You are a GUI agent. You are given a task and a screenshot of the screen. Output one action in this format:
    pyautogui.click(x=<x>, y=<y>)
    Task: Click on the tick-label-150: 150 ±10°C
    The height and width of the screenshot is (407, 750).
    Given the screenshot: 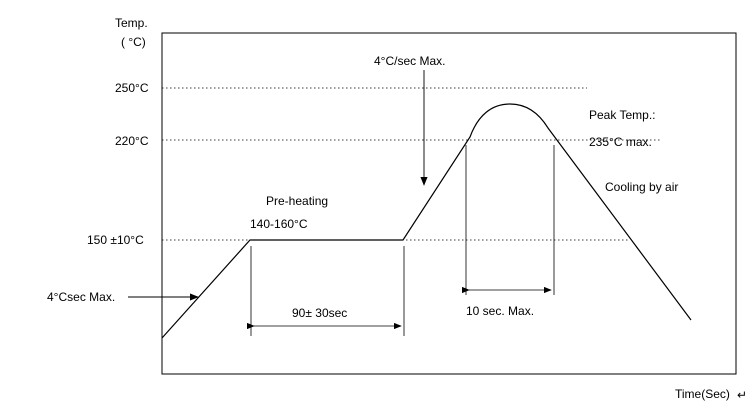 What is the action you would take?
    pyautogui.click(x=115, y=240)
    